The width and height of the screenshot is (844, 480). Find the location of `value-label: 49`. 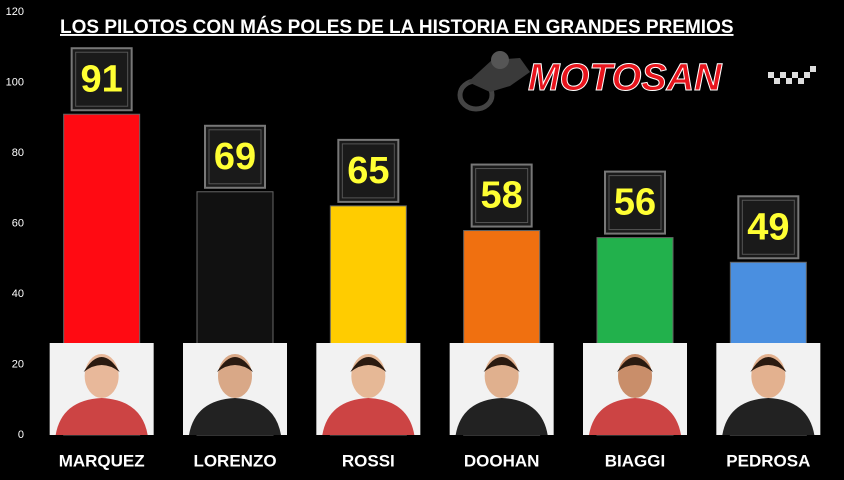

value-label: 49 is located at coordinates (768, 227).